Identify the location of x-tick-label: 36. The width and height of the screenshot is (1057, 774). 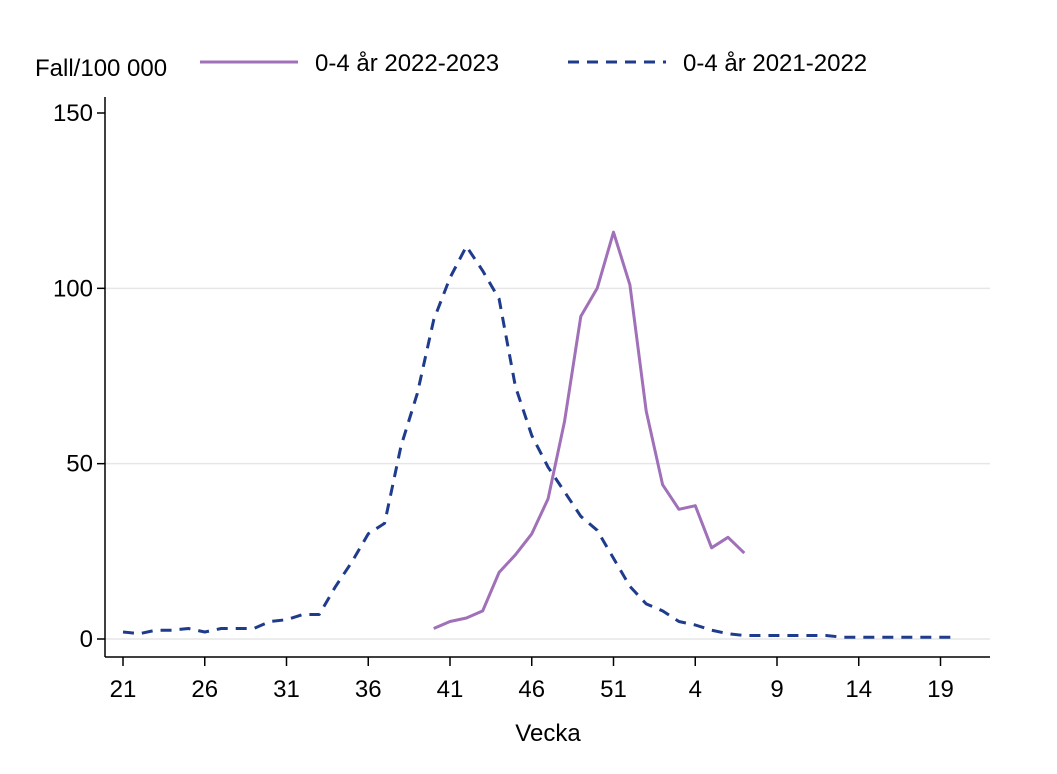
(368, 689).